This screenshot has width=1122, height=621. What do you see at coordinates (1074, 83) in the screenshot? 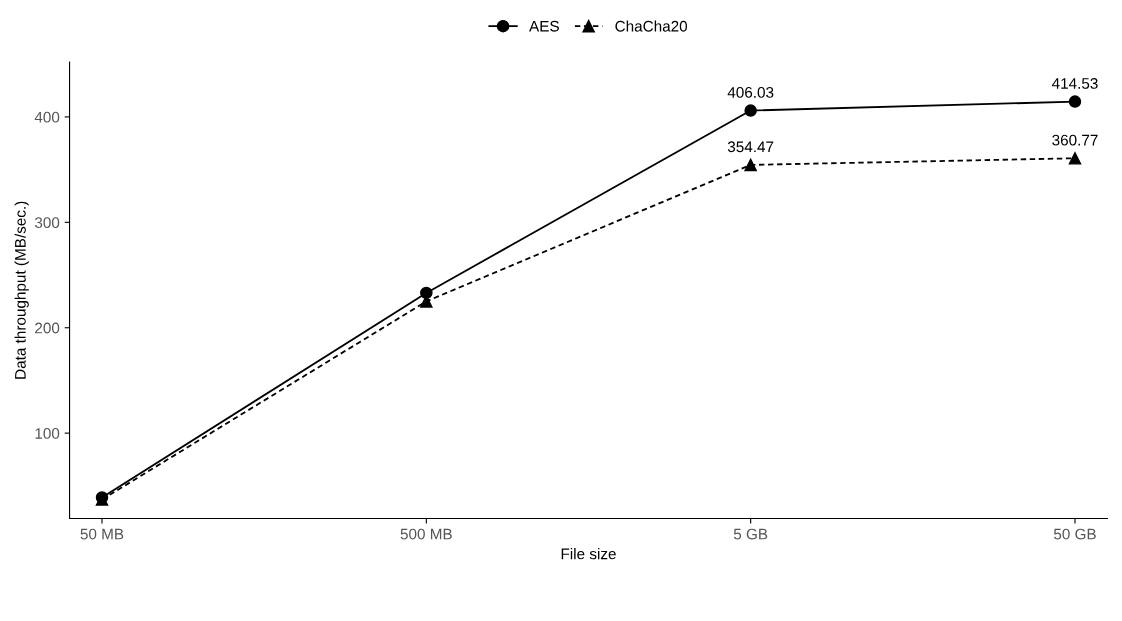
I see `data-label: 414.53` at bounding box center [1074, 83].